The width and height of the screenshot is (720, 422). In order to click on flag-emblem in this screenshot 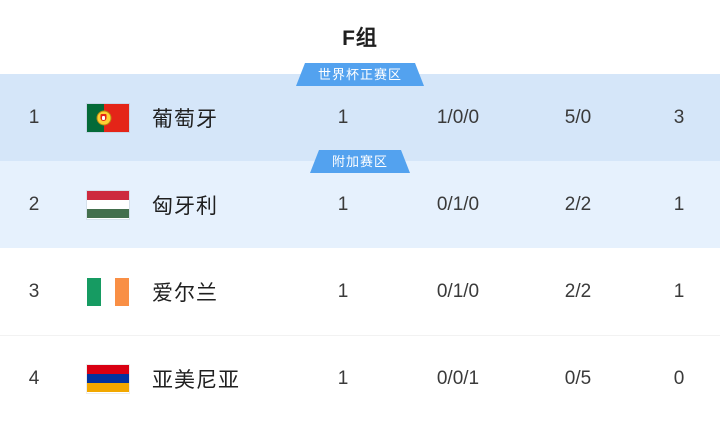, I will do `click(104, 117)`.